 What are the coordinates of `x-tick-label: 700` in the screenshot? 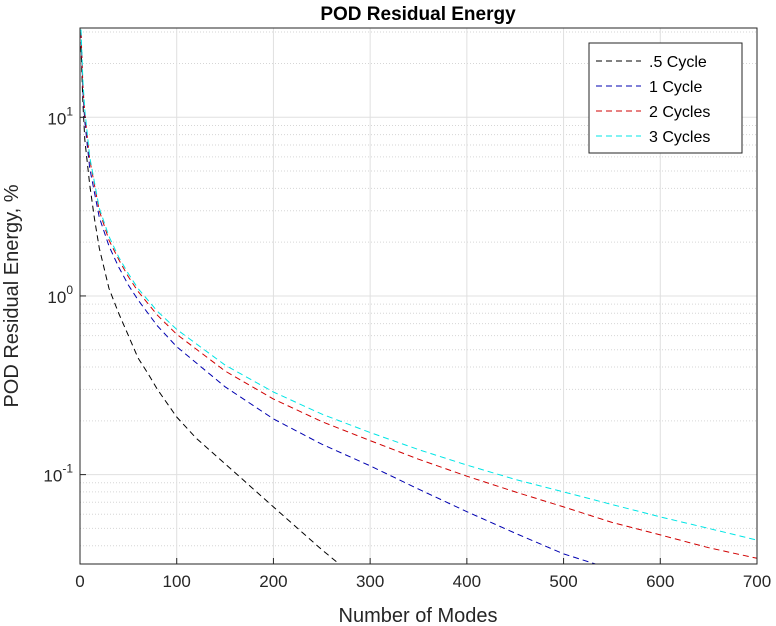 It's located at (757, 581).